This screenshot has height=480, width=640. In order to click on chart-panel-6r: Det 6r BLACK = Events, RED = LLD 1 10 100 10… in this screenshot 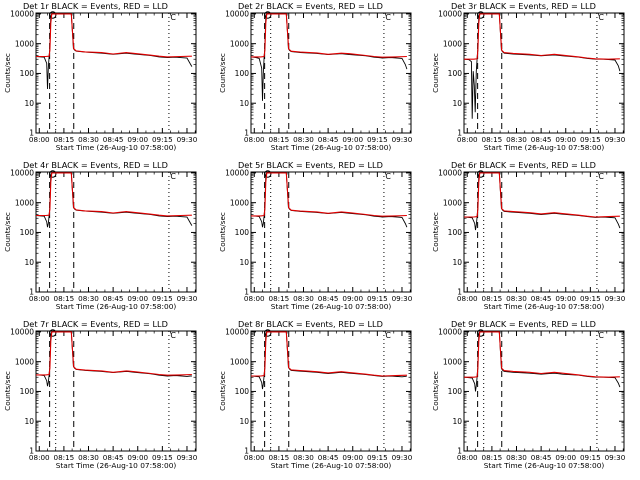, I will do `click(528, 235)`.